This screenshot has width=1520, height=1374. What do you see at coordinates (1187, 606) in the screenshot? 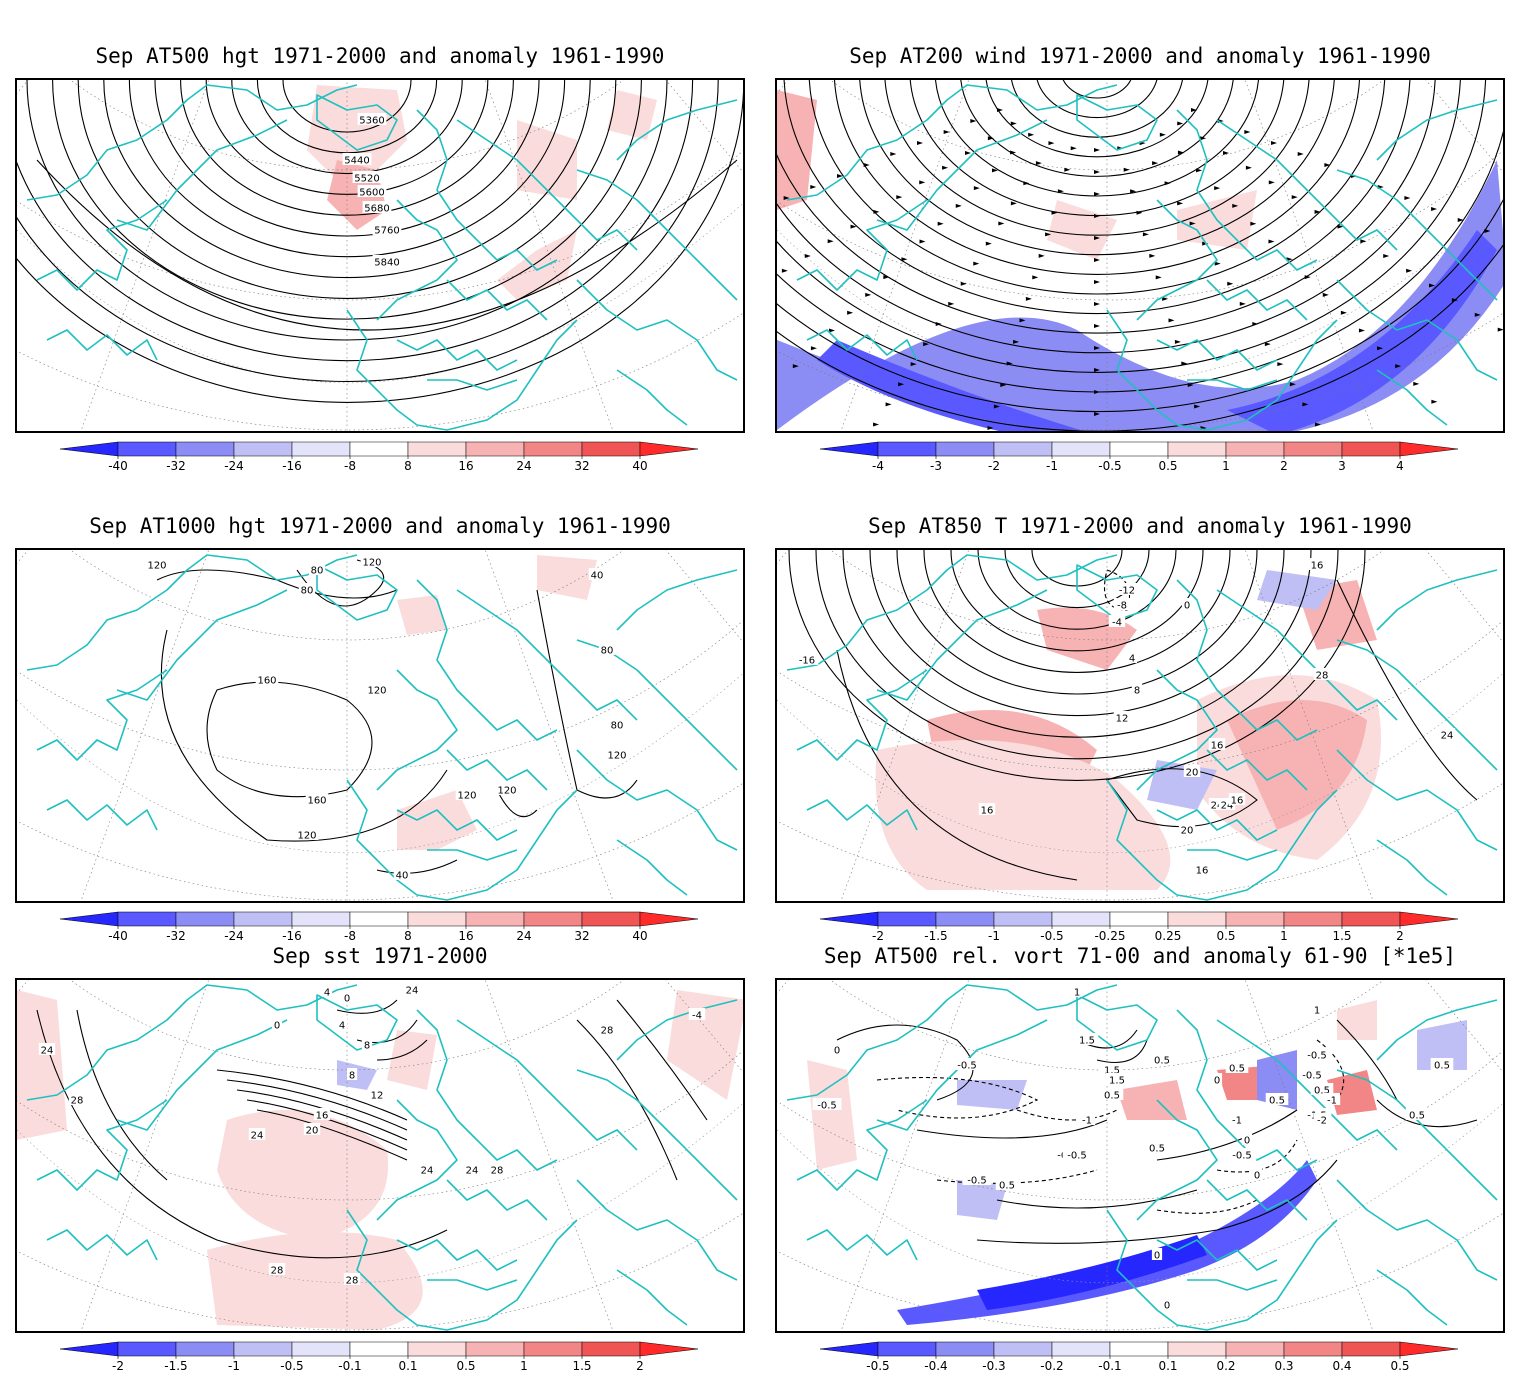
I see `contour-label: 0` at bounding box center [1187, 606].